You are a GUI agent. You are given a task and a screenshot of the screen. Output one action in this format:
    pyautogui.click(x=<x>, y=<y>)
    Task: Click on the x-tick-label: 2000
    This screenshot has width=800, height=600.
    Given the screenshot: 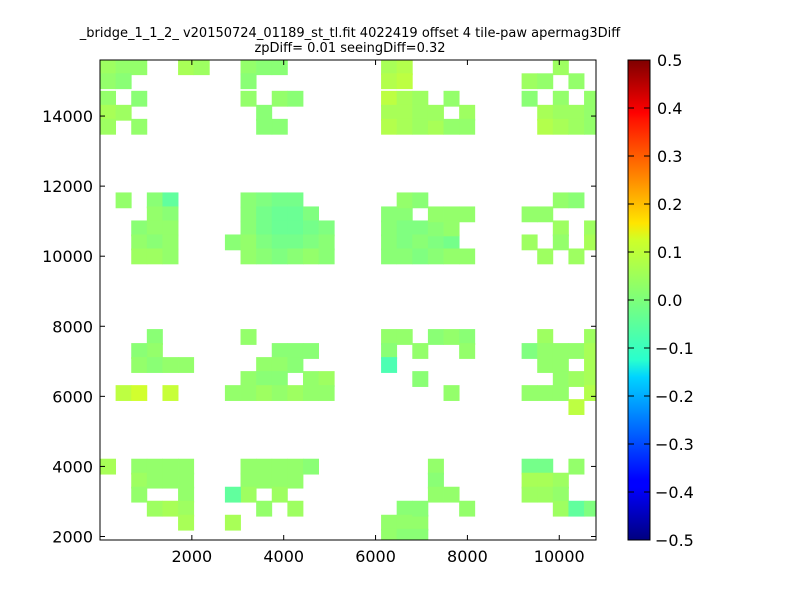 What is the action you would take?
    pyautogui.click(x=191, y=556)
    